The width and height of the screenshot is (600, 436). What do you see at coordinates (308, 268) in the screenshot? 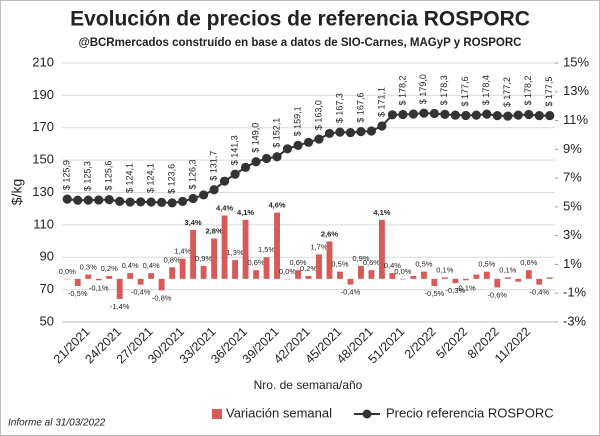
I see `bar-value-label: 0,2%` at bounding box center [308, 268].